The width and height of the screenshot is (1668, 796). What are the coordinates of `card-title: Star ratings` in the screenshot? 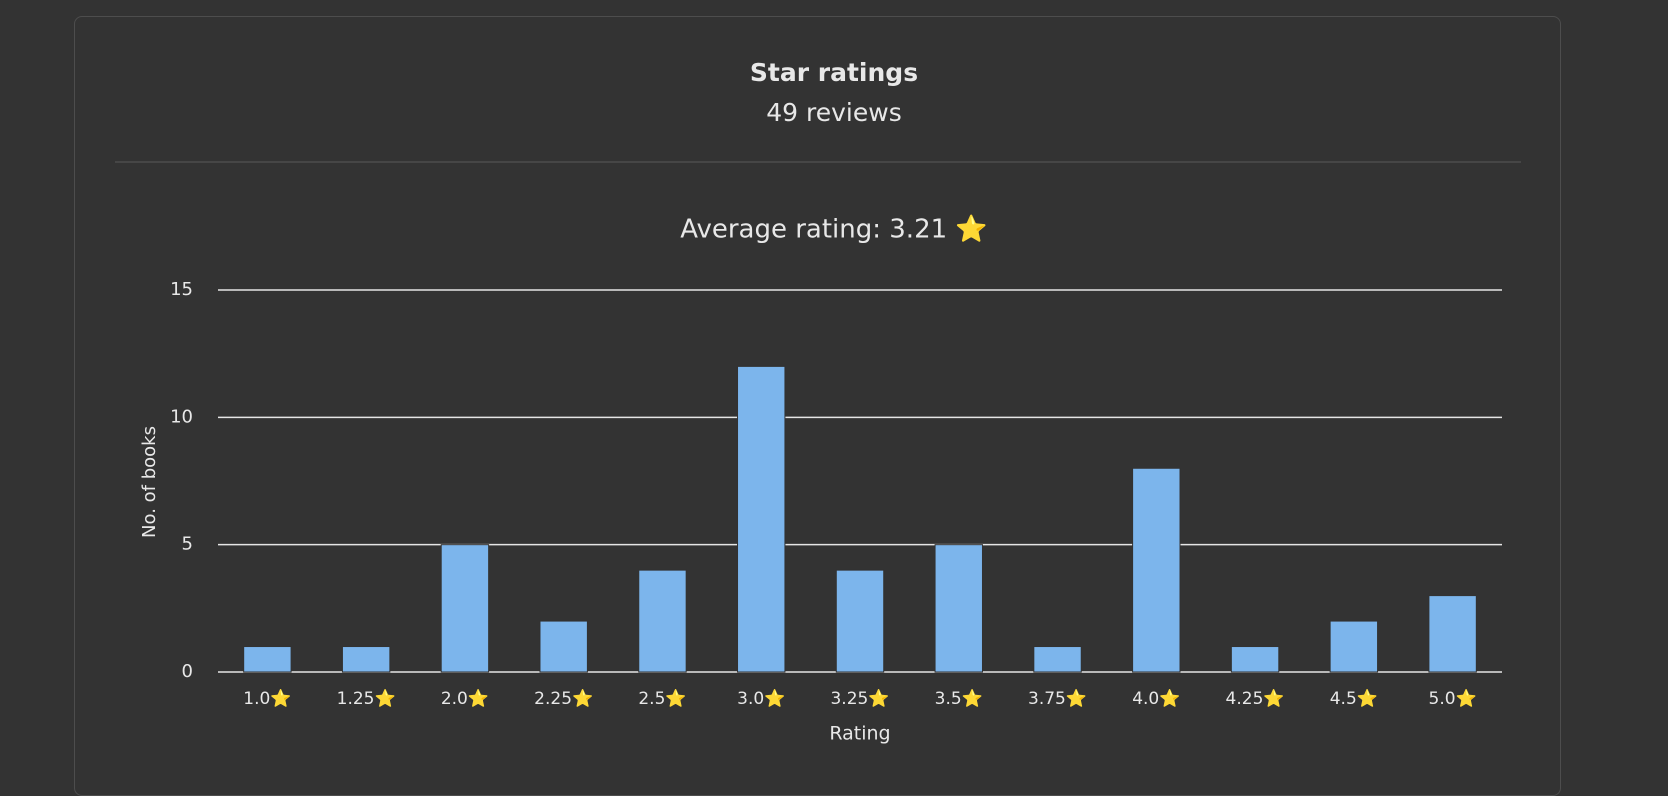 It's located at (834, 72).